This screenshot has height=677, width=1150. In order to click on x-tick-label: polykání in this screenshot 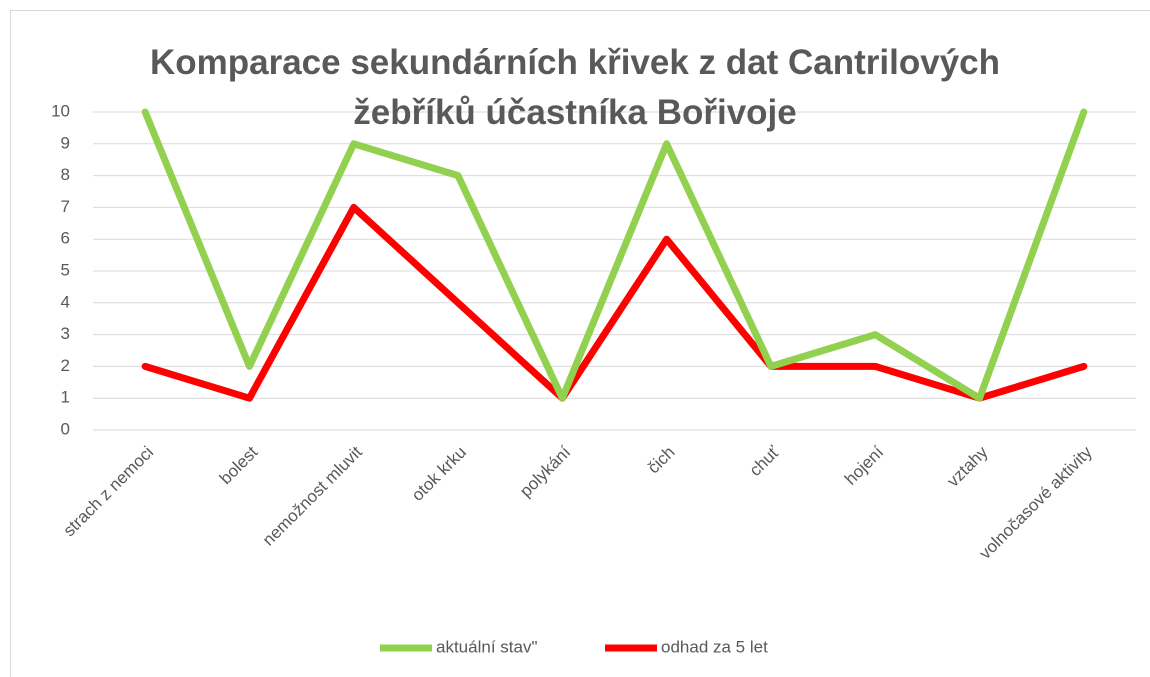, I will do `click(545, 471)`.